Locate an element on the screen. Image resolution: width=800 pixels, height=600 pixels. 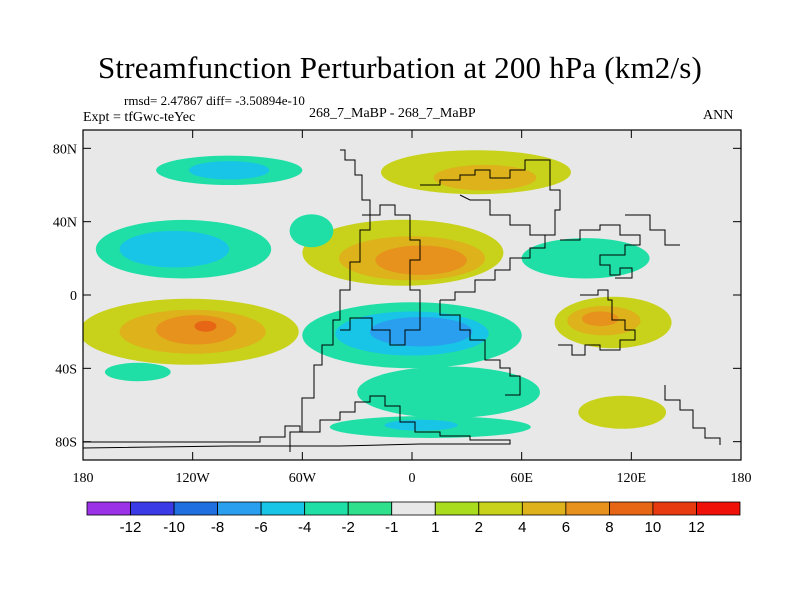
coastline-america-east is located at coordinates (380, 275).